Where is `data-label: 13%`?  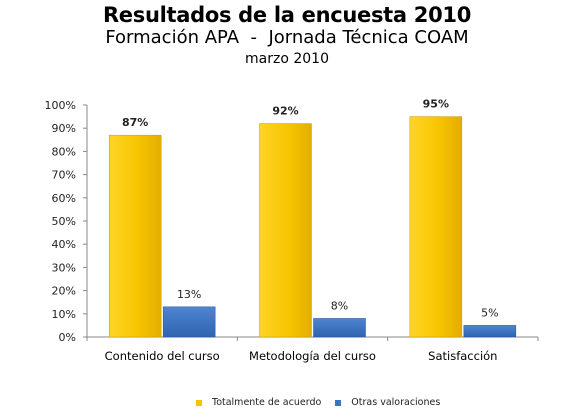 data-label: 13% is located at coordinates (189, 294).